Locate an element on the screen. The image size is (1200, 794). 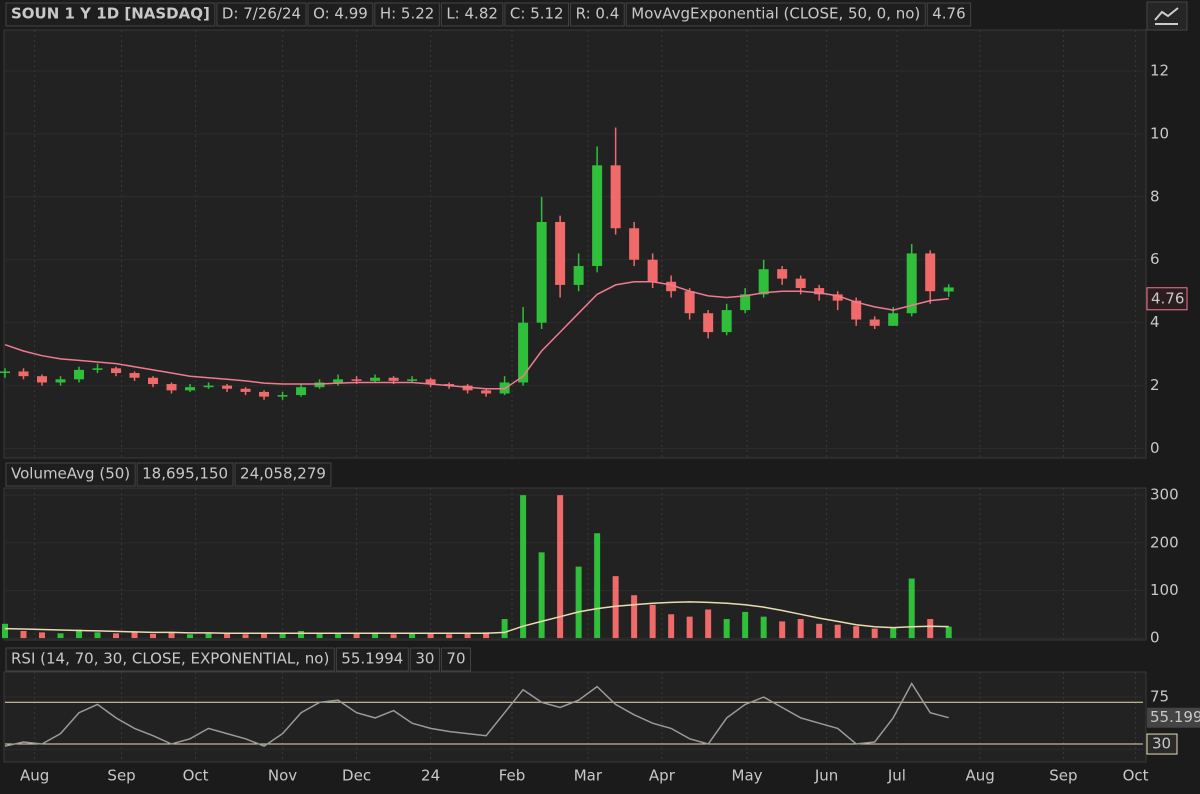
y-tick-label: 2 is located at coordinates (1155, 385).